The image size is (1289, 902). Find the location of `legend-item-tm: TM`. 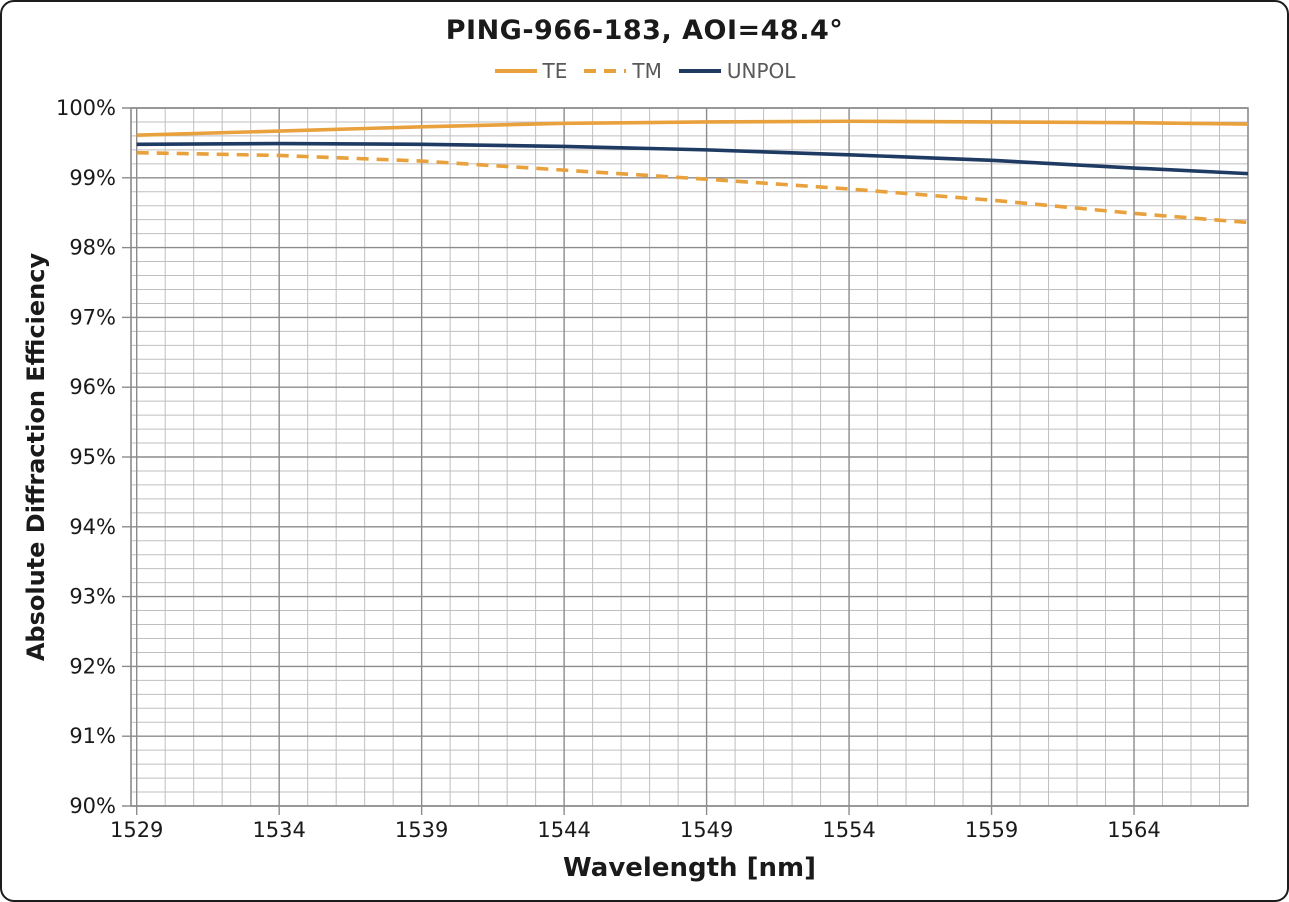

legend-item-tm: TM is located at coordinates (622, 71).